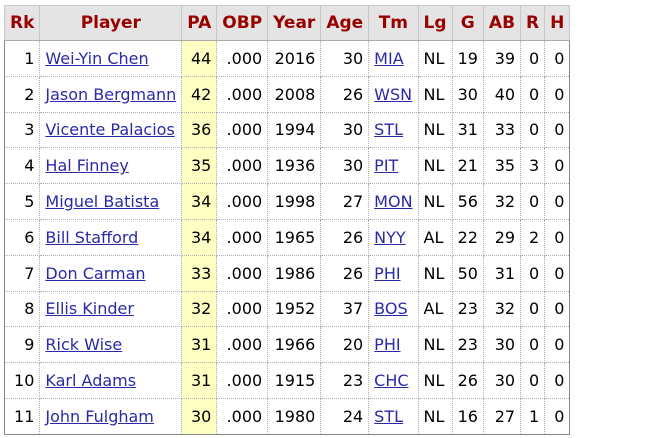 This screenshot has width=650, height=438. I want to click on header-player: Player, so click(111, 23).